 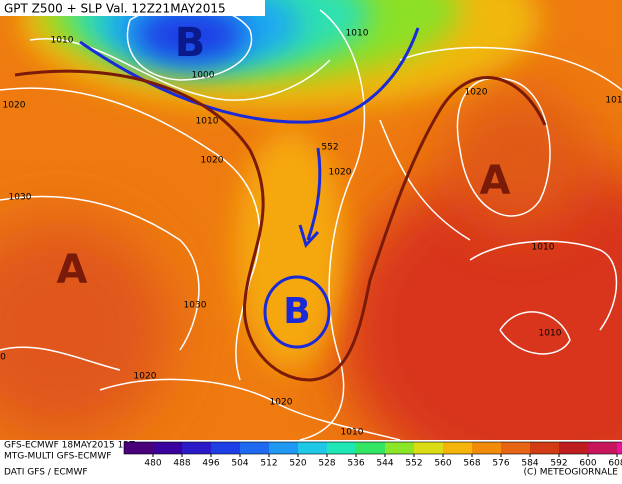 What do you see at coordinates (615, 464) in the screenshot?
I see `colorbar-tick-label: 608` at bounding box center [615, 464].